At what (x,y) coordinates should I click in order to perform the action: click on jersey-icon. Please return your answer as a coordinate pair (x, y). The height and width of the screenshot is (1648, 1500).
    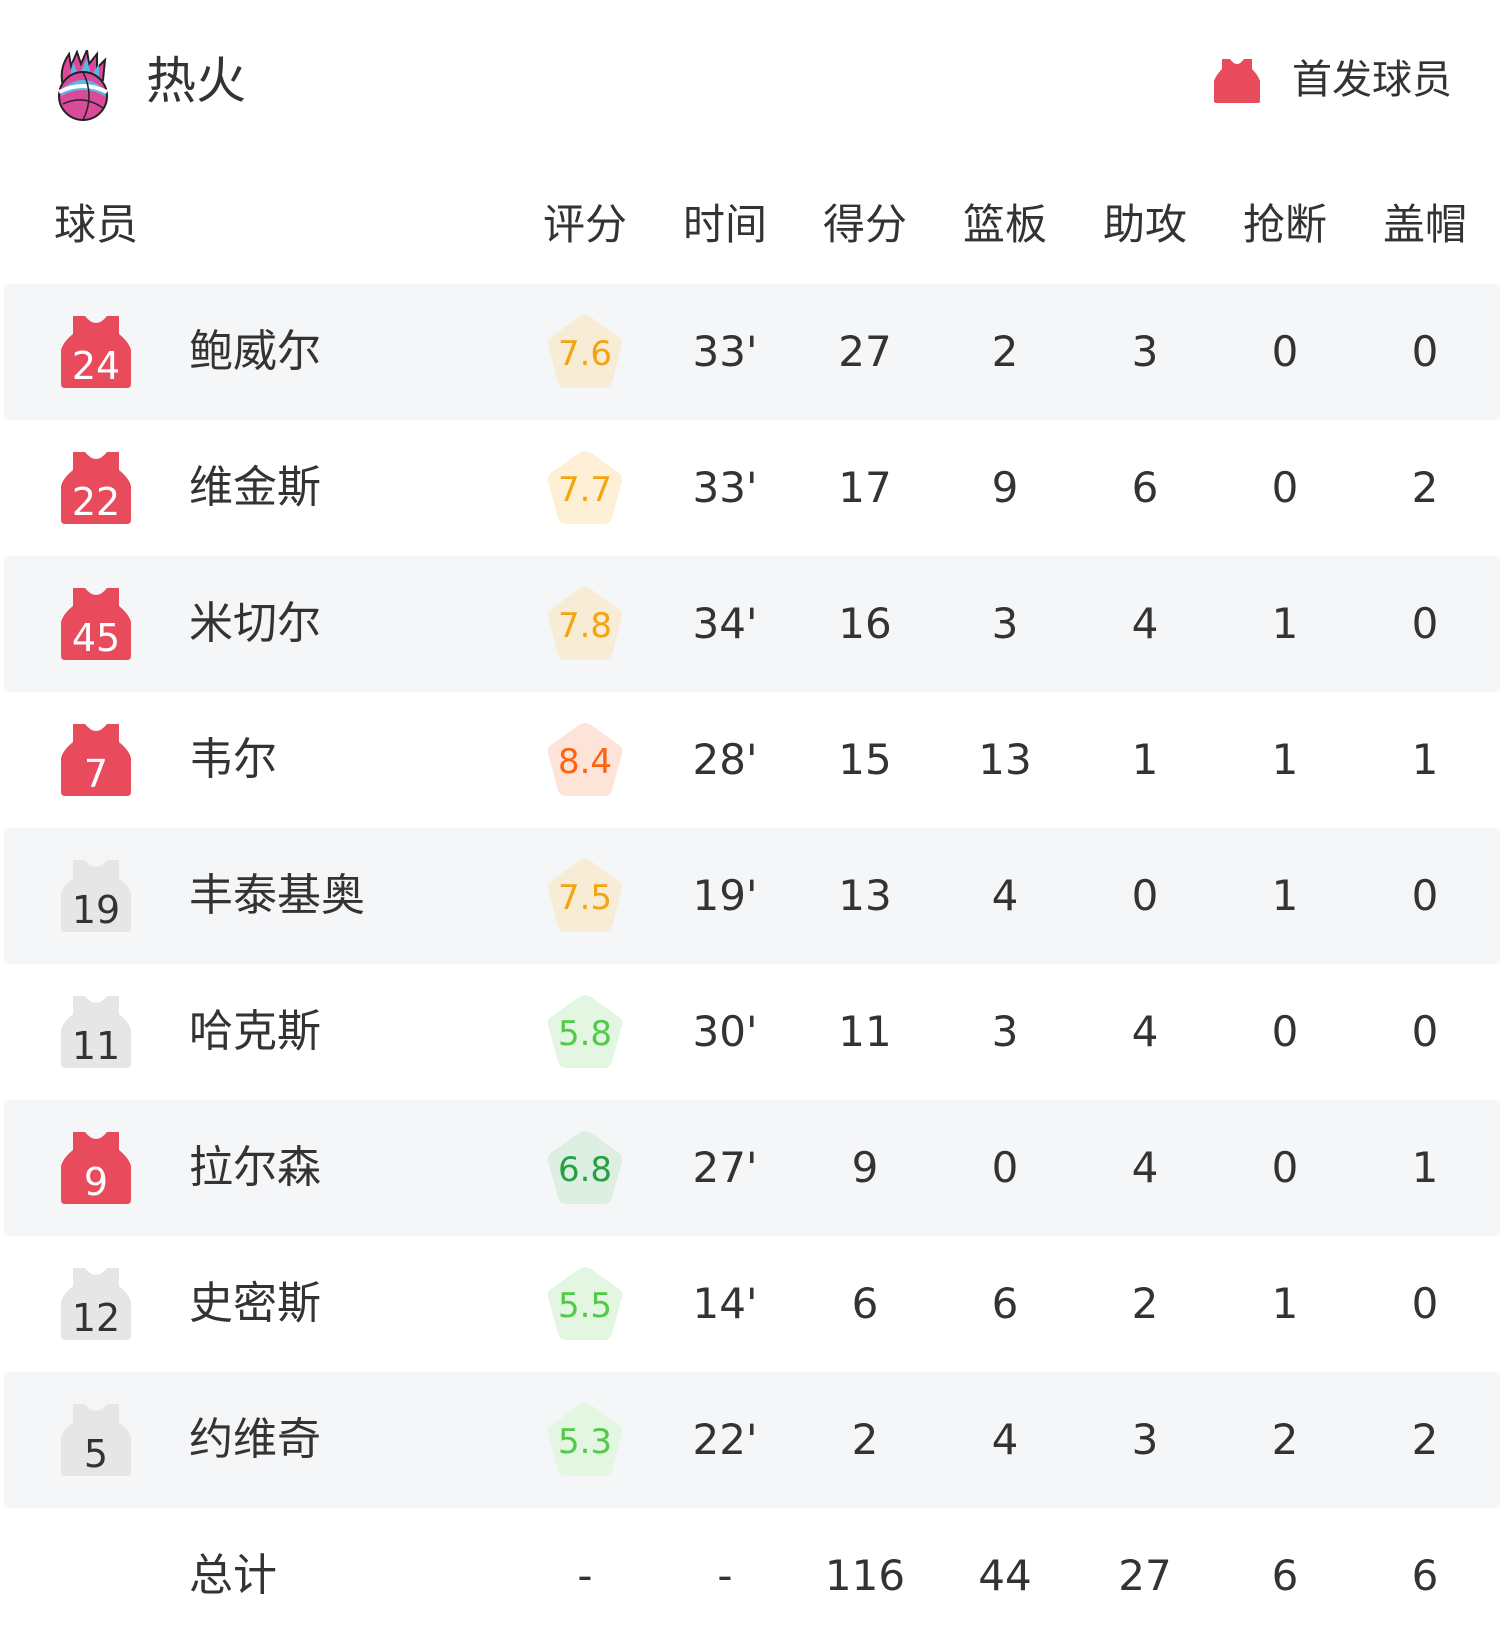
    Looking at the image, I should click on (1237, 81).